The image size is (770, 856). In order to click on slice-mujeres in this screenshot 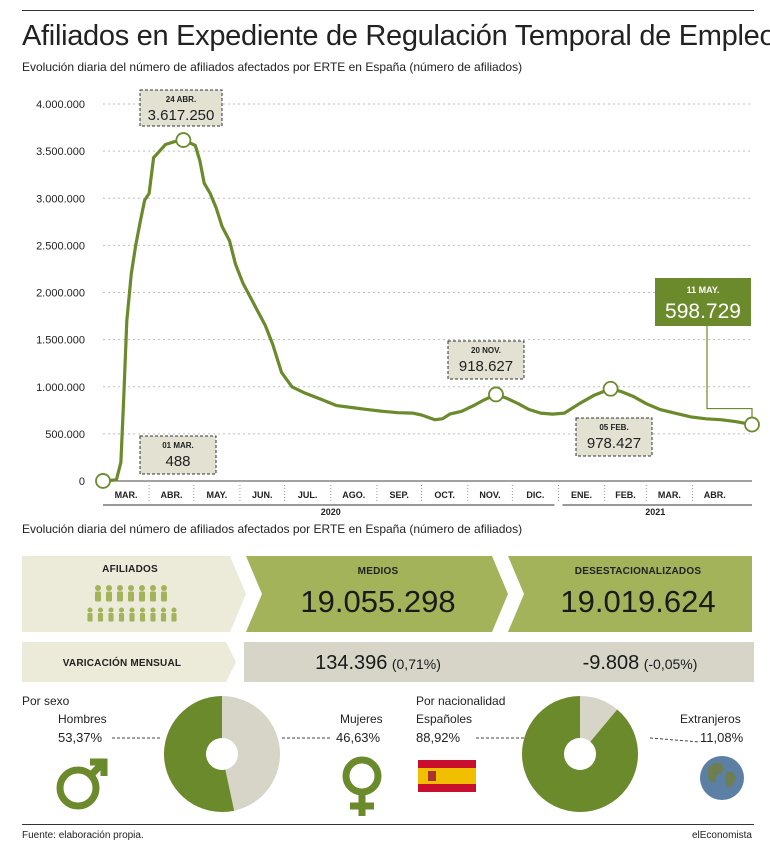, I will do `click(251, 753)`.